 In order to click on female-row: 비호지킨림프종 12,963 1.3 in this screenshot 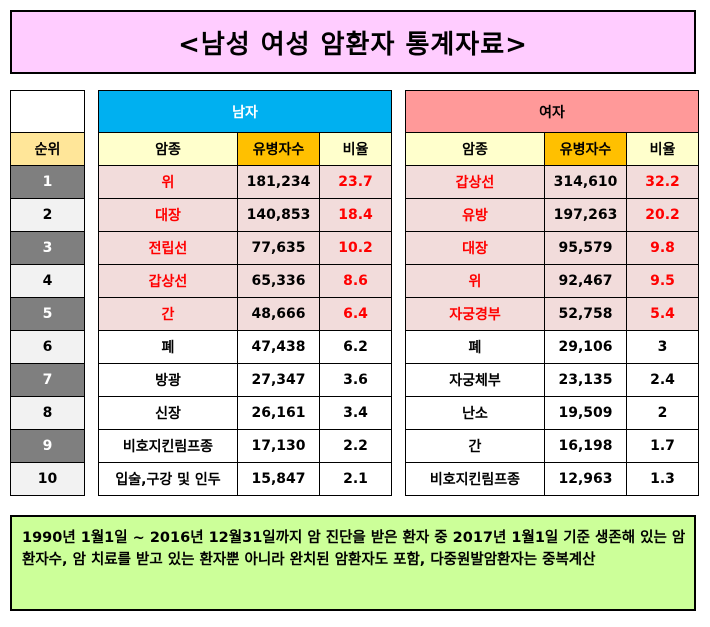, I will do `click(552, 479)`.